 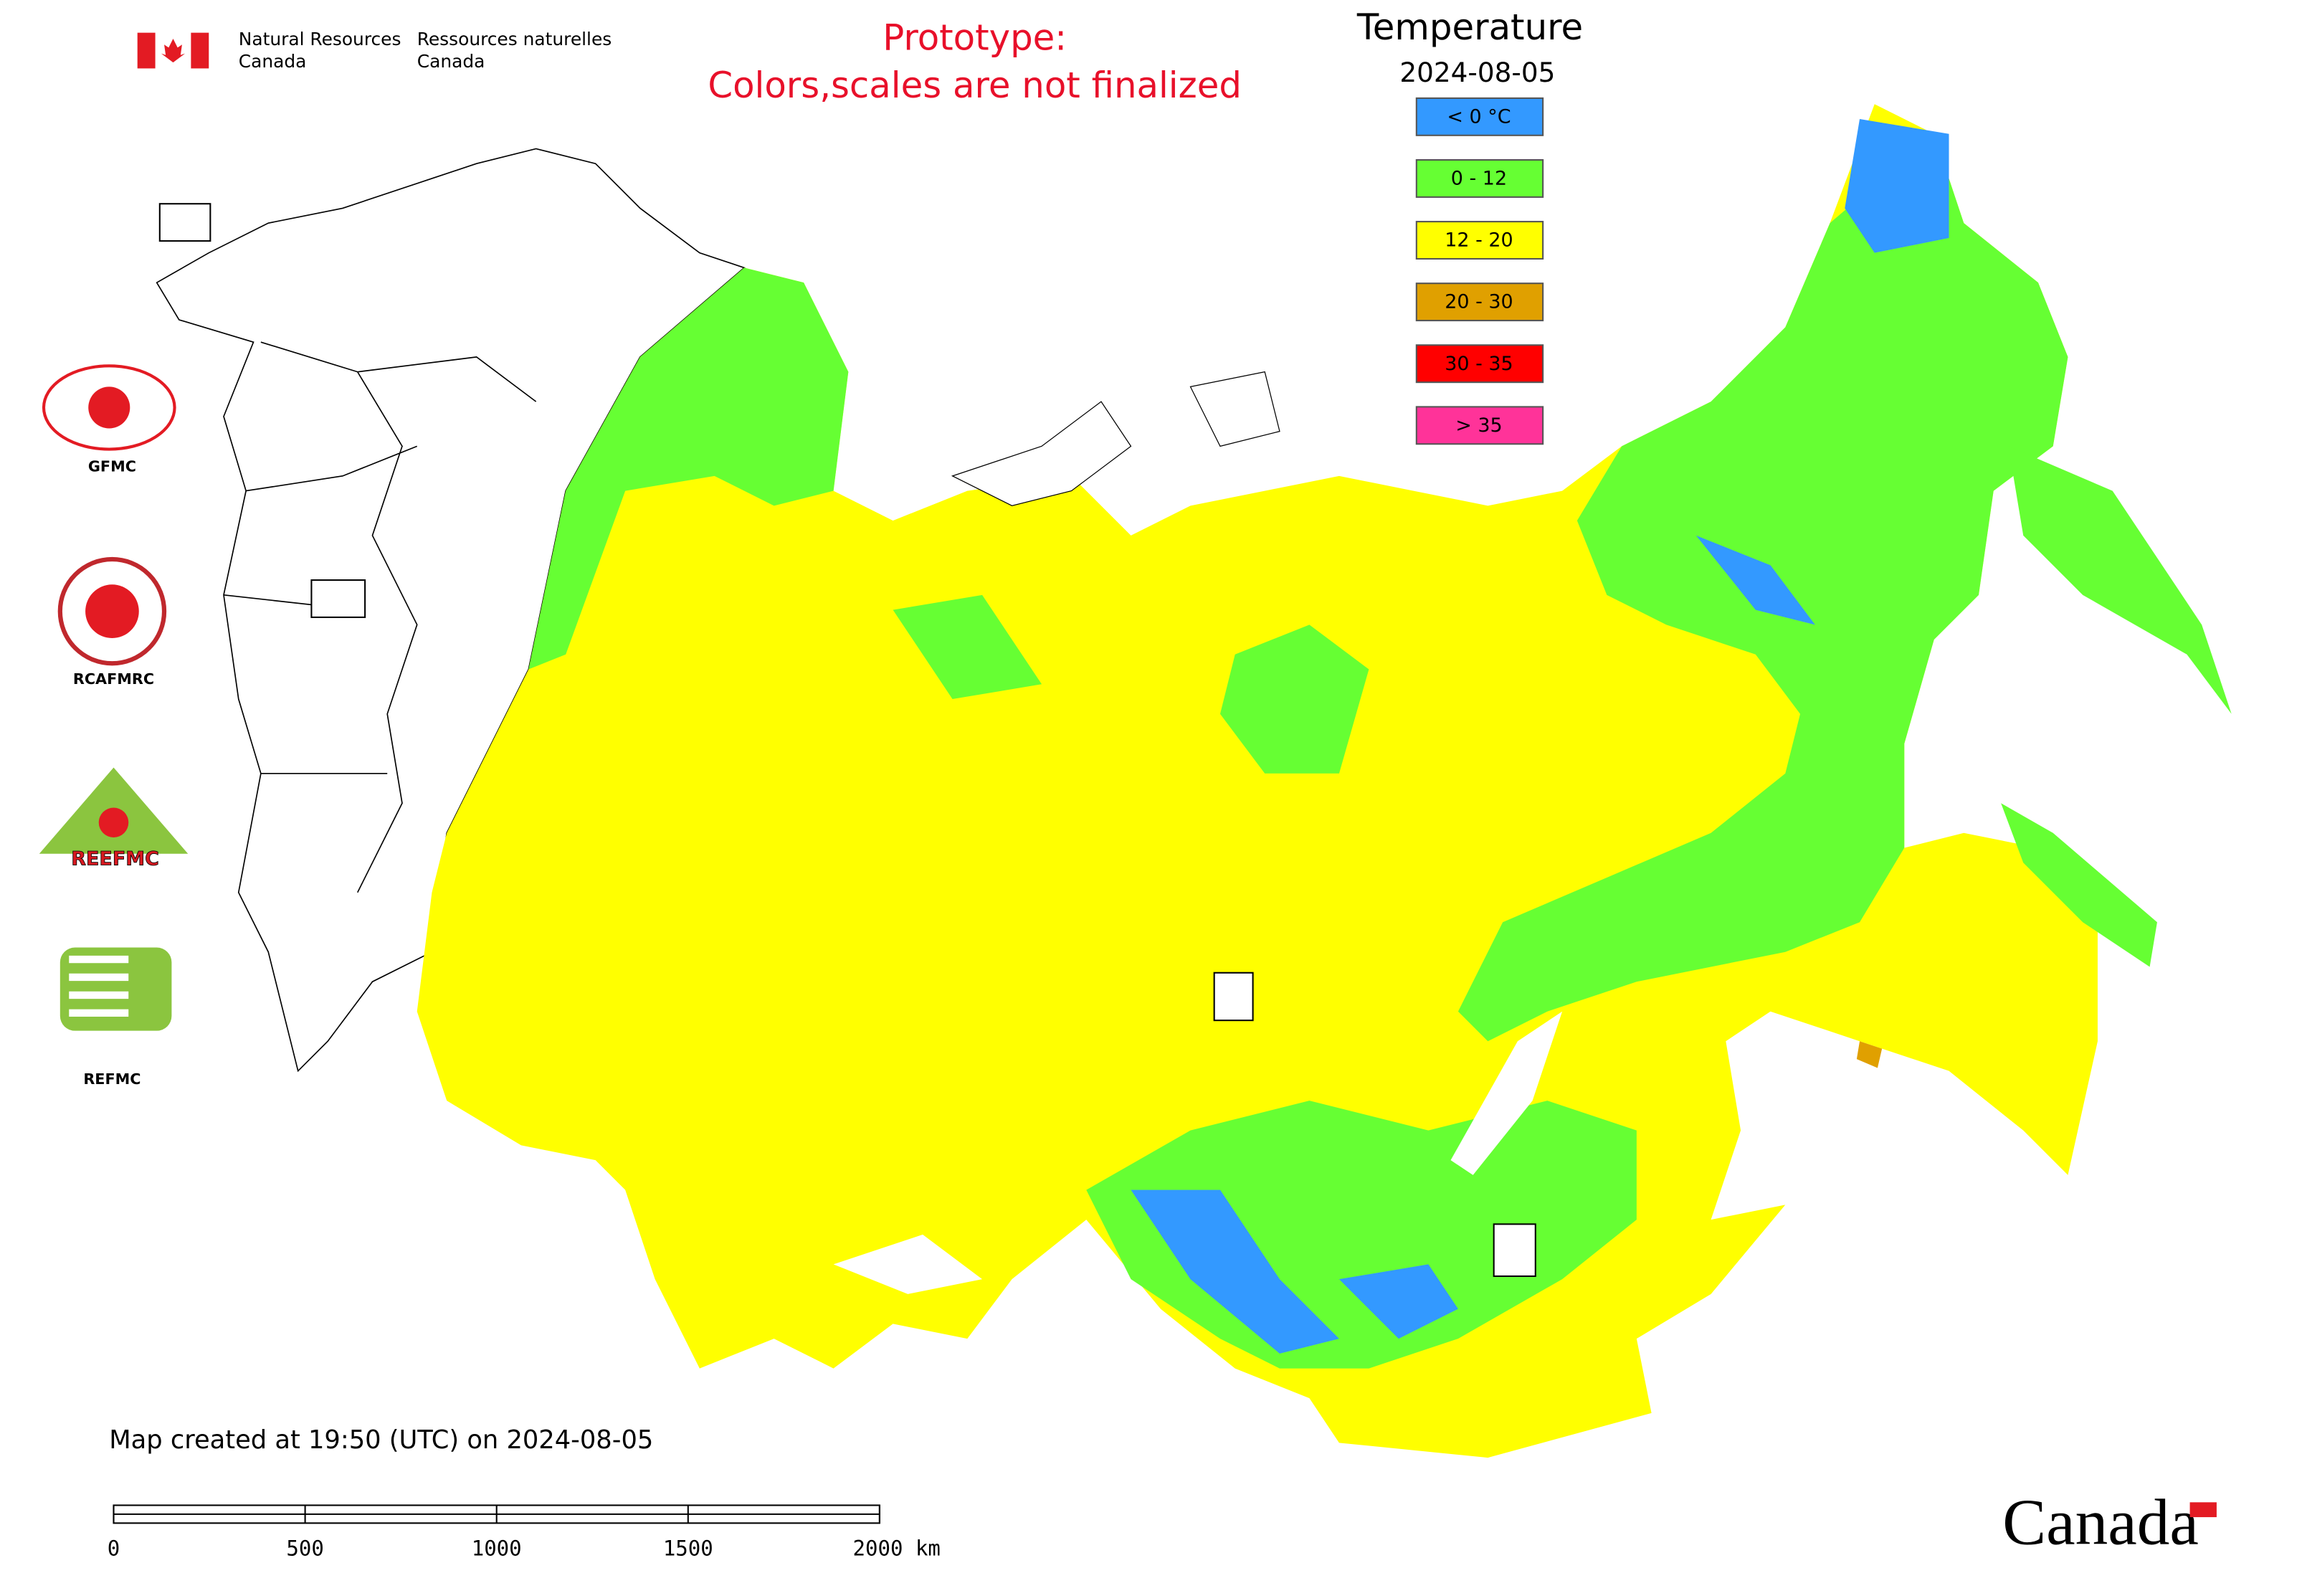 I want to click on legend-label: 12 - 20, so click(x=1479, y=240).